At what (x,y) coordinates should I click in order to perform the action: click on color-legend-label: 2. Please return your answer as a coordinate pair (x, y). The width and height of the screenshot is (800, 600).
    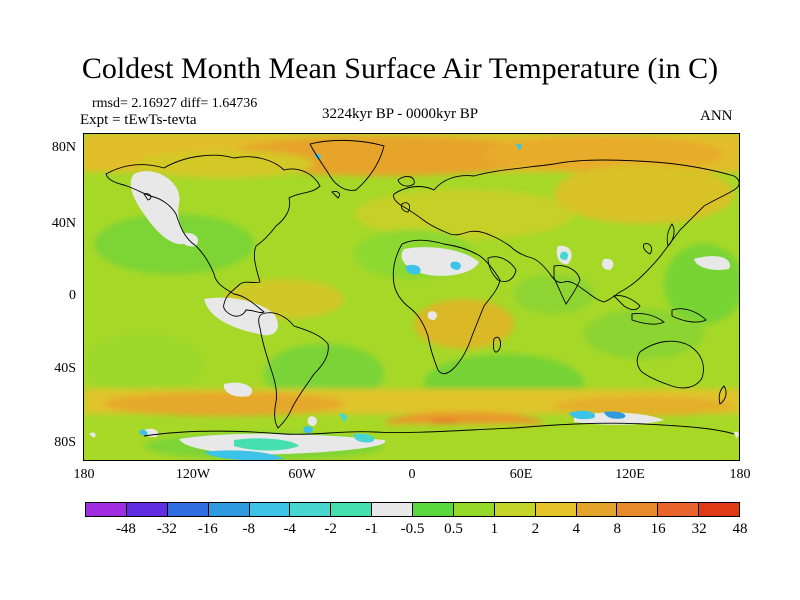
    Looking at the image, I should click on (535, 529).